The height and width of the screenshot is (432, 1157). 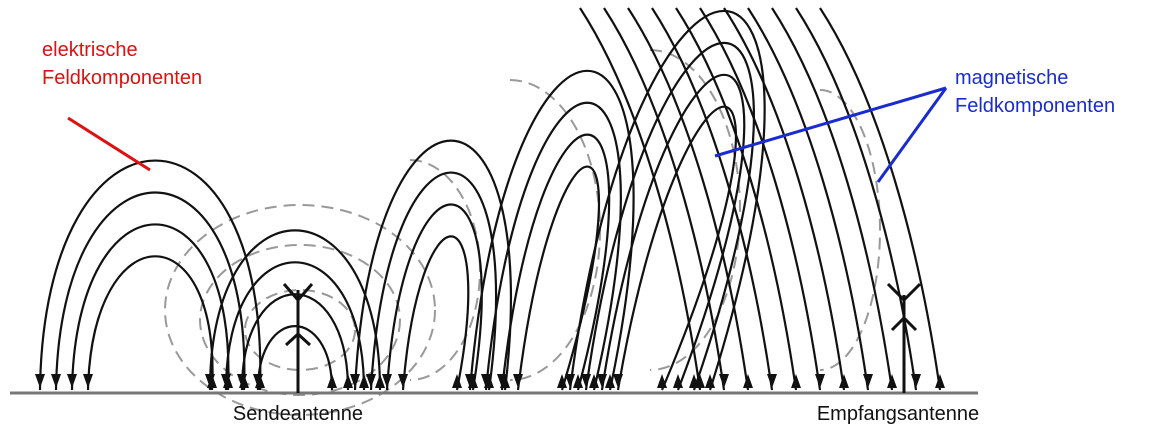 I want to click on transmitter-label: Sendeantenne, so click(x=298, y=414).